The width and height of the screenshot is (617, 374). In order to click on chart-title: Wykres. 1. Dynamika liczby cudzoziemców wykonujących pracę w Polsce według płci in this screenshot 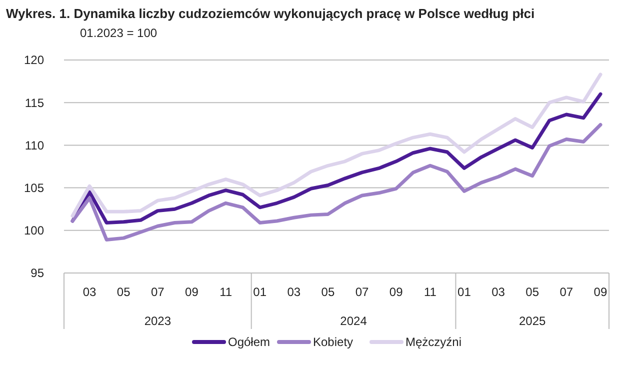, I will do `click(270, 13)`.